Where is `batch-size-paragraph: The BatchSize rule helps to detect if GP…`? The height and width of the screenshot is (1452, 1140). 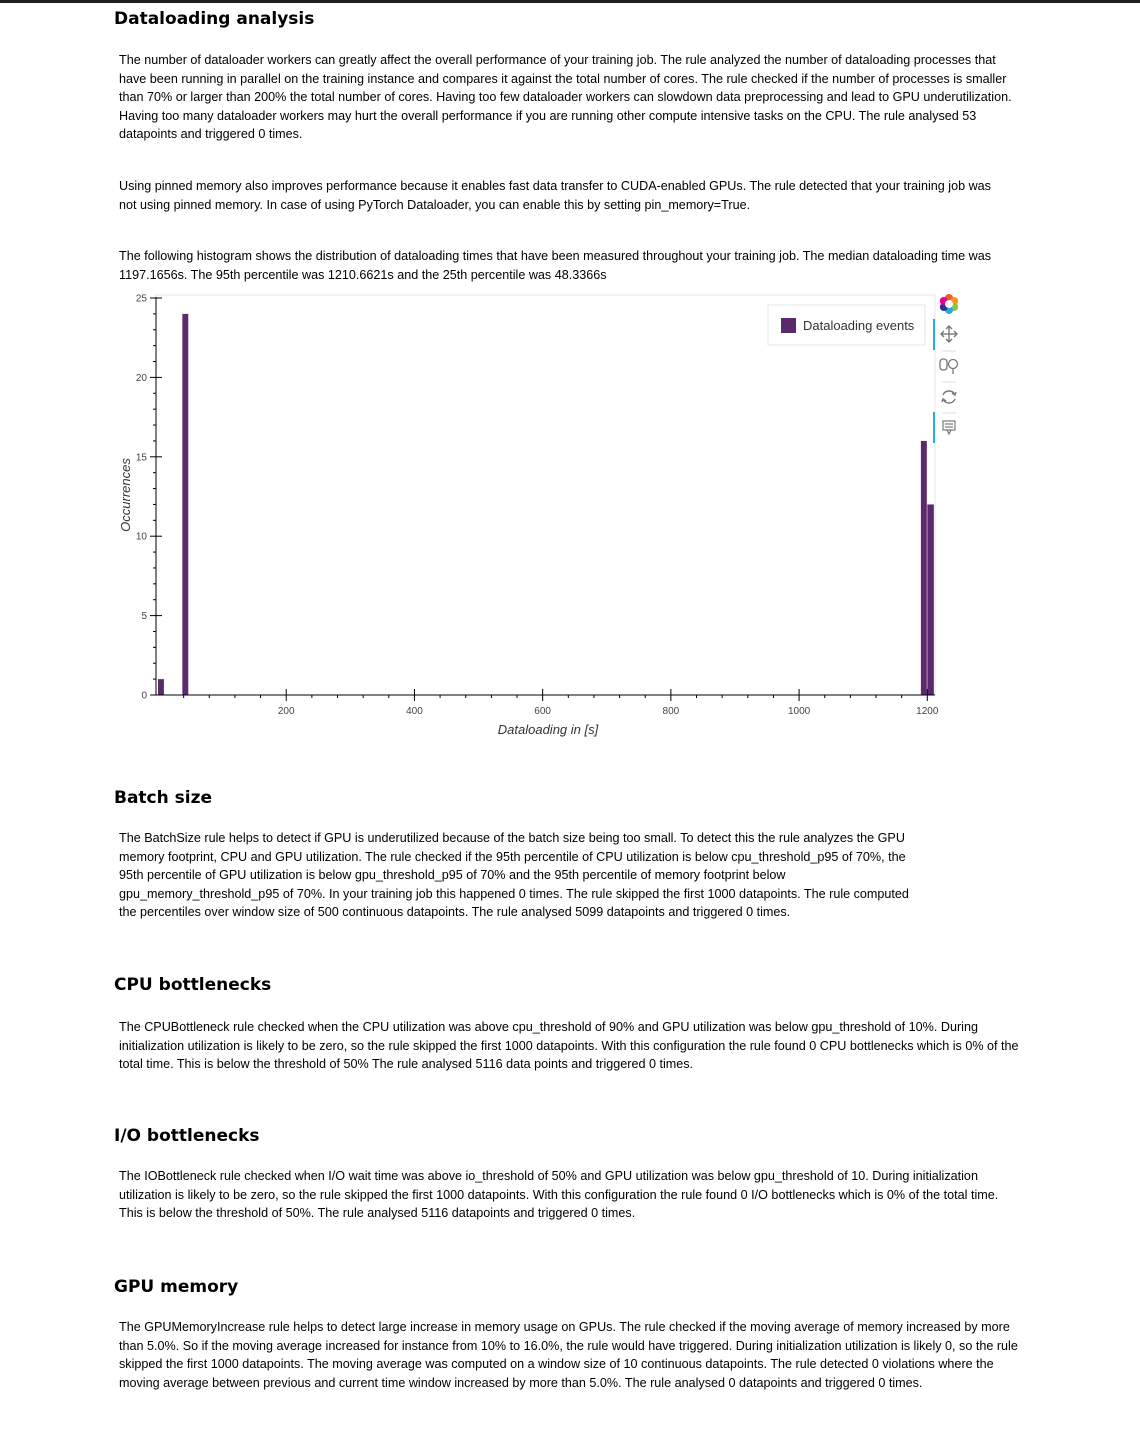
batch-size-paragraph: The BatchSize rule helps to detect if GP… is located at coordinates (514, 875).